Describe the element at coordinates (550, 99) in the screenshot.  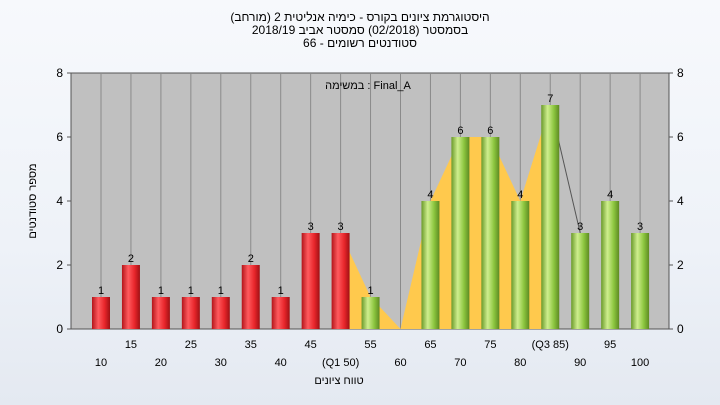
I see `bar-value-label: 7` at that location.